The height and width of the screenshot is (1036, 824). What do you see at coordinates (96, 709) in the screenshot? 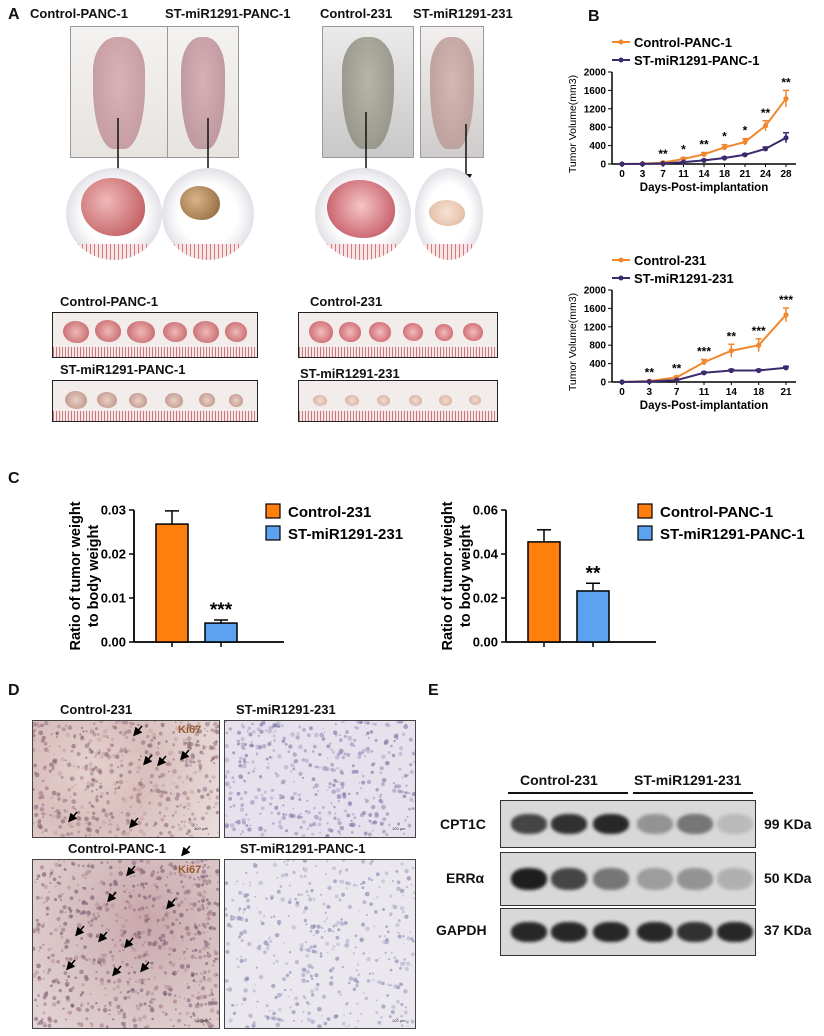
I see `ihc-label: Control-231` at bounding box center [96, 709].